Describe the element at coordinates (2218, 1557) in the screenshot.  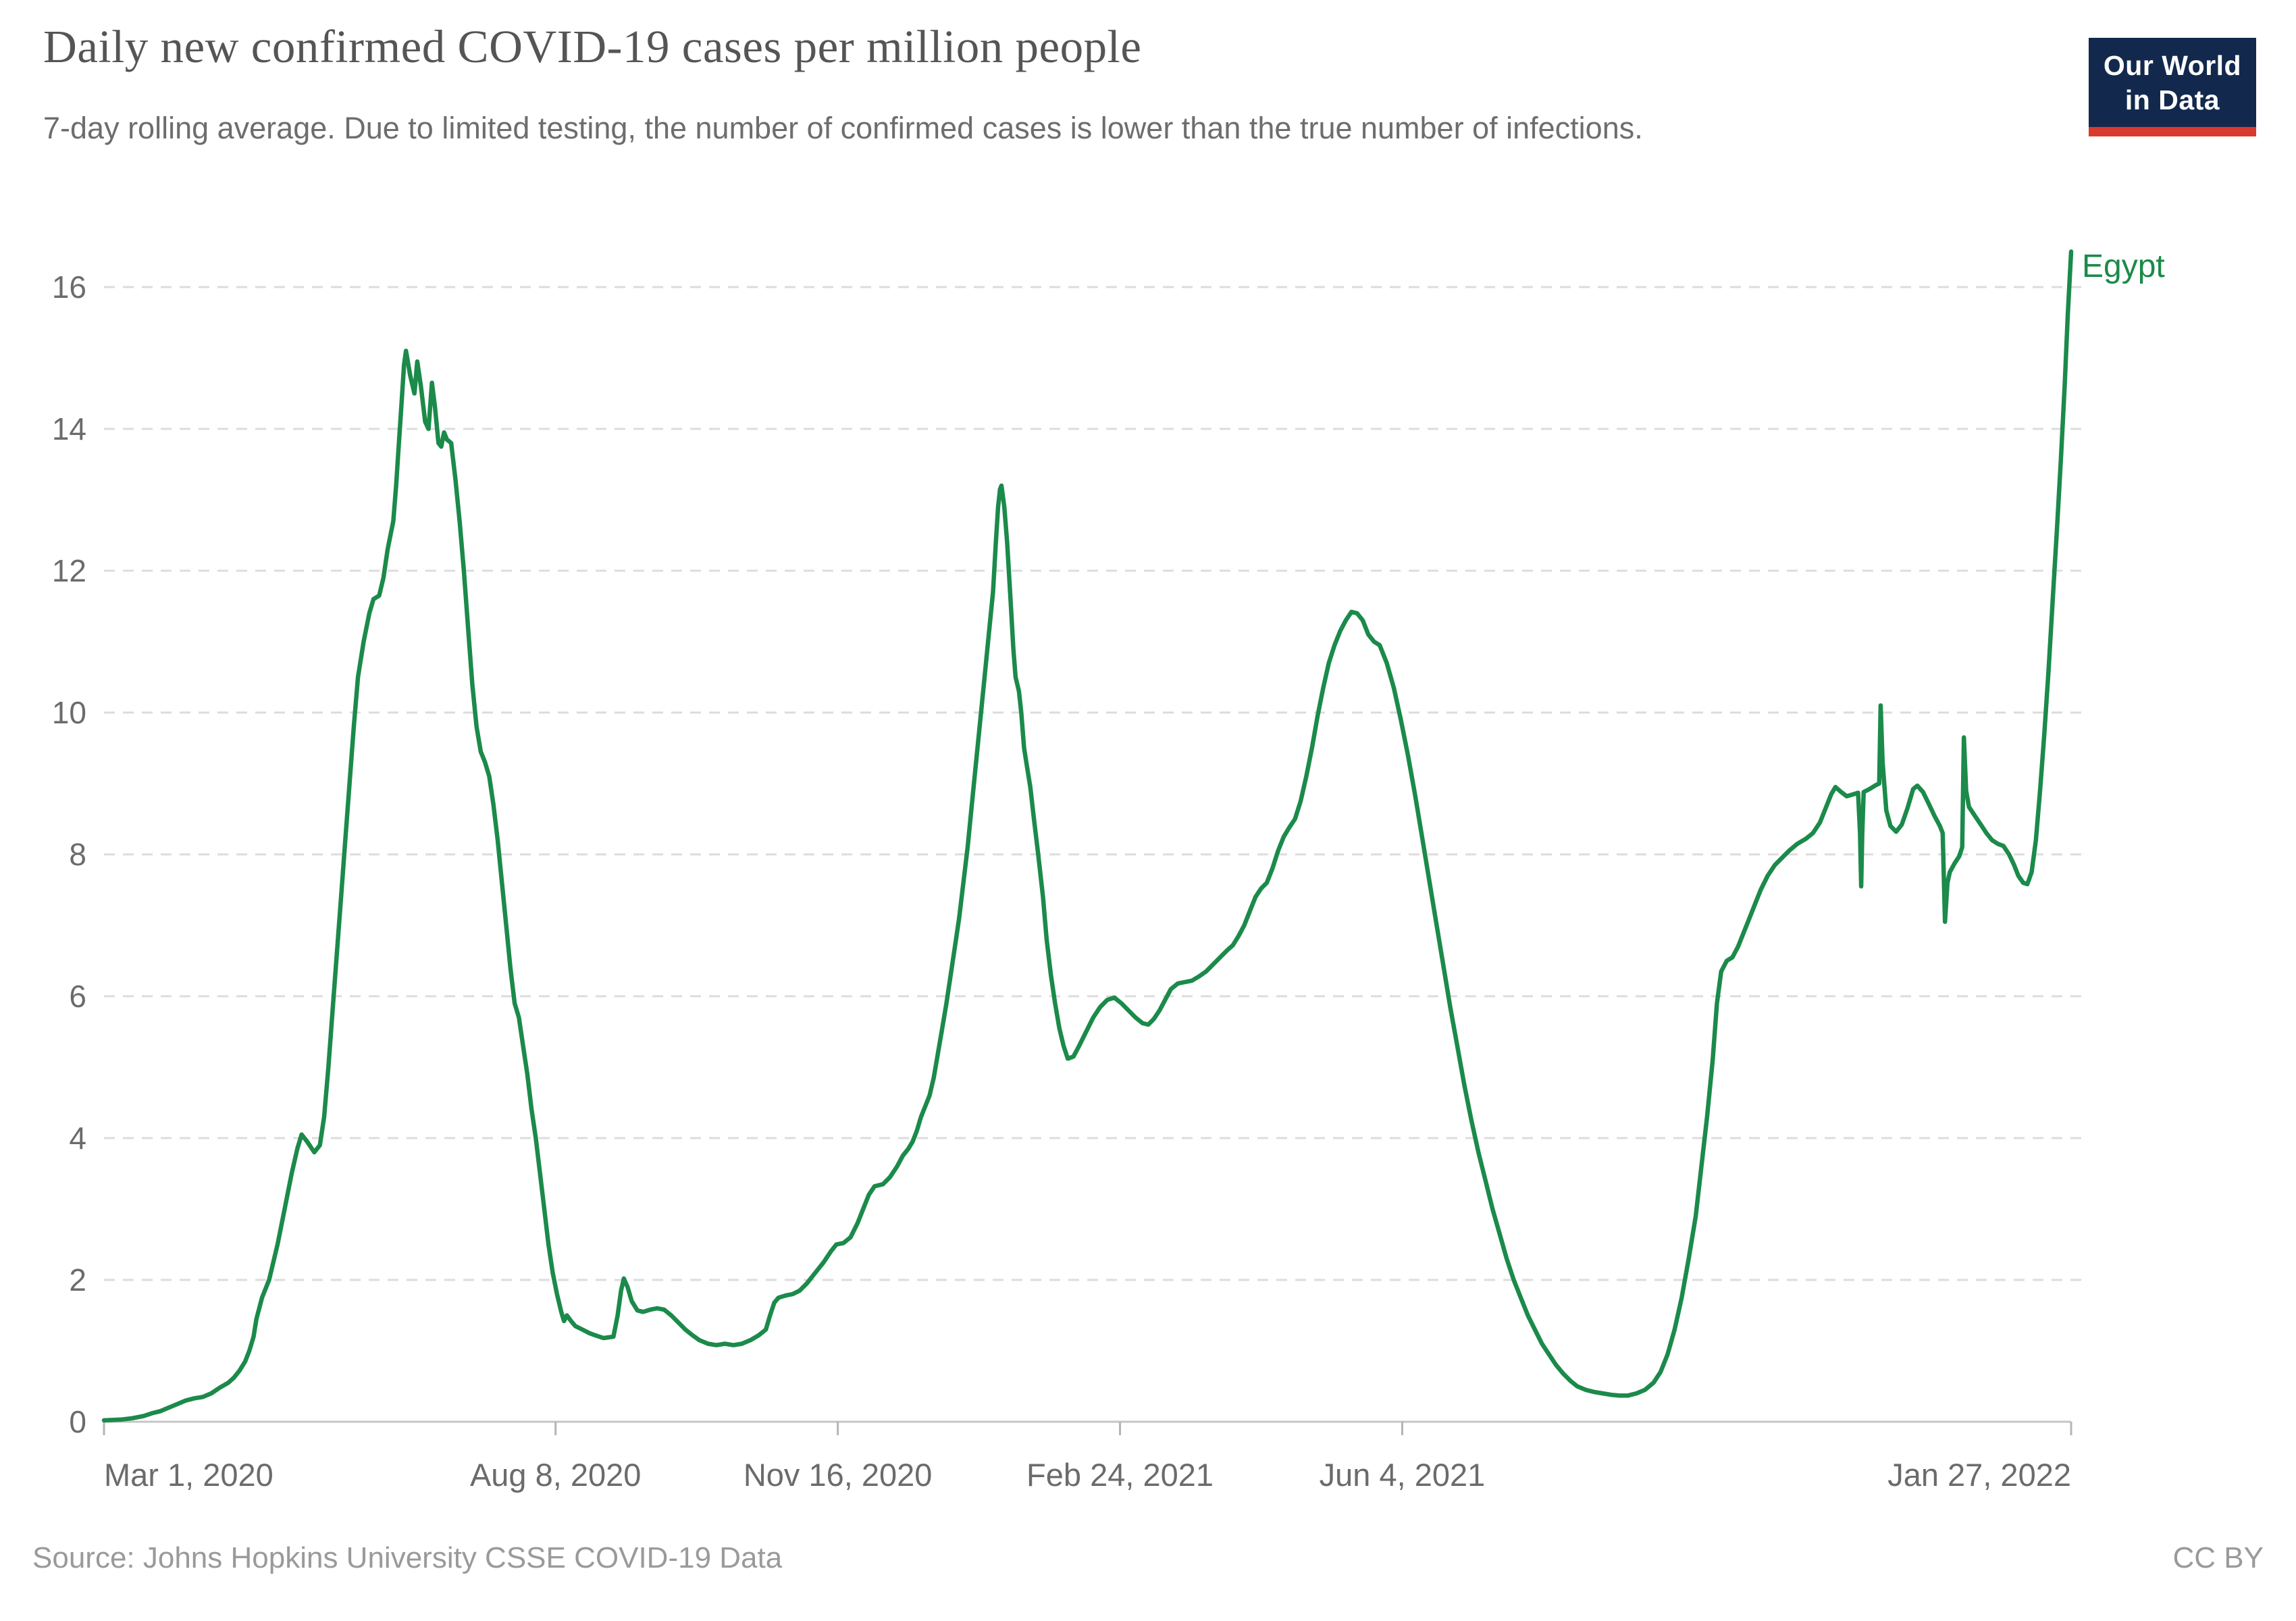
I see `license-badge: CC BY` at that location.